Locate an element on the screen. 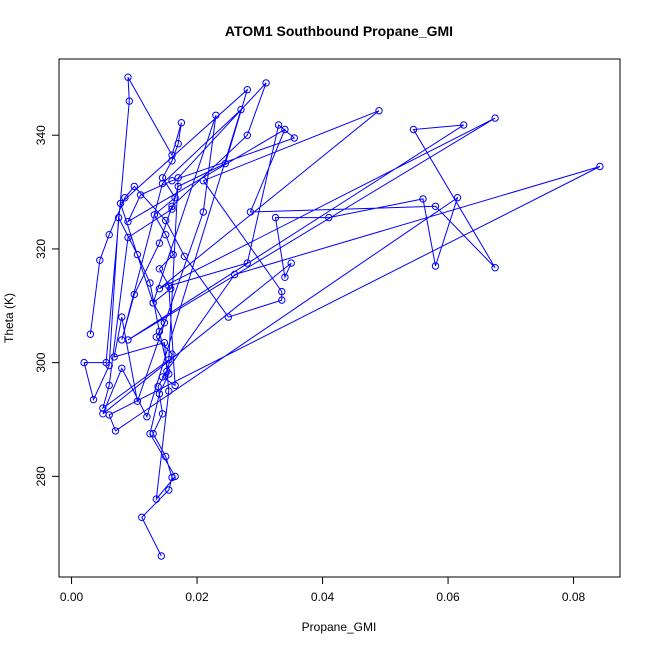 The image size is (650, 650). y-axis-label: Theta (K) is located at coordinates (9, 318).